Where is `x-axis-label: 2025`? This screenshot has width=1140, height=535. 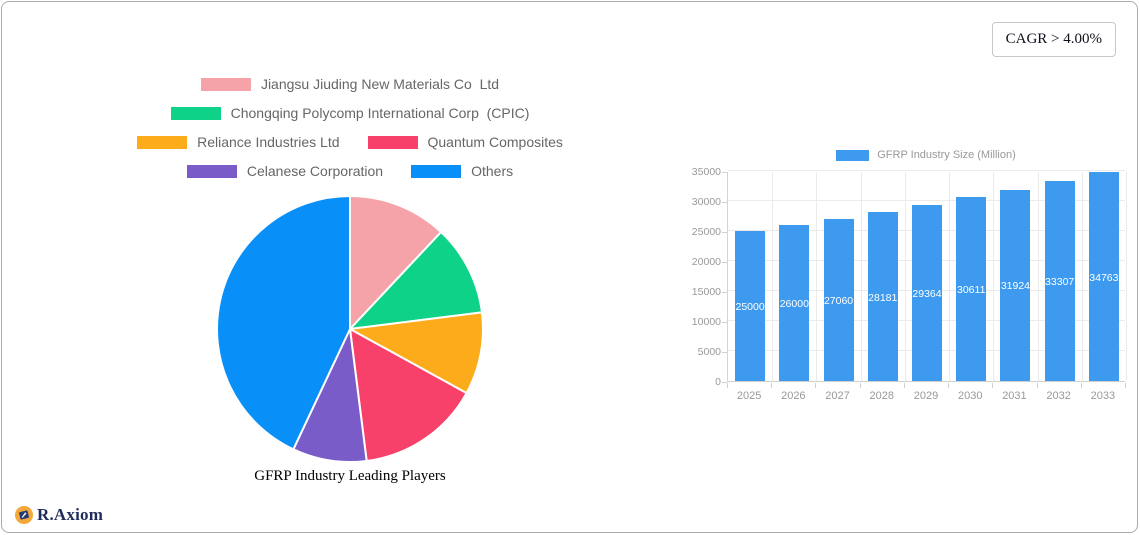
x-axis-label: 2025 is located at coordinates (749, 396).